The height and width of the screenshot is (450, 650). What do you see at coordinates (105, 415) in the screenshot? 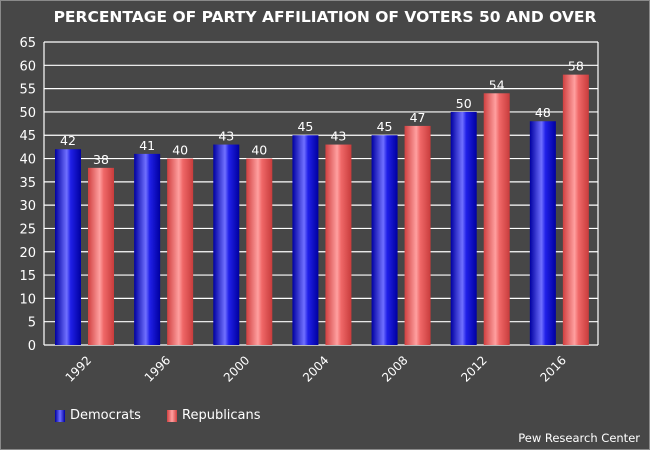
I see `legend-label-democrats: Democrats` at bounding box center [105, 415].